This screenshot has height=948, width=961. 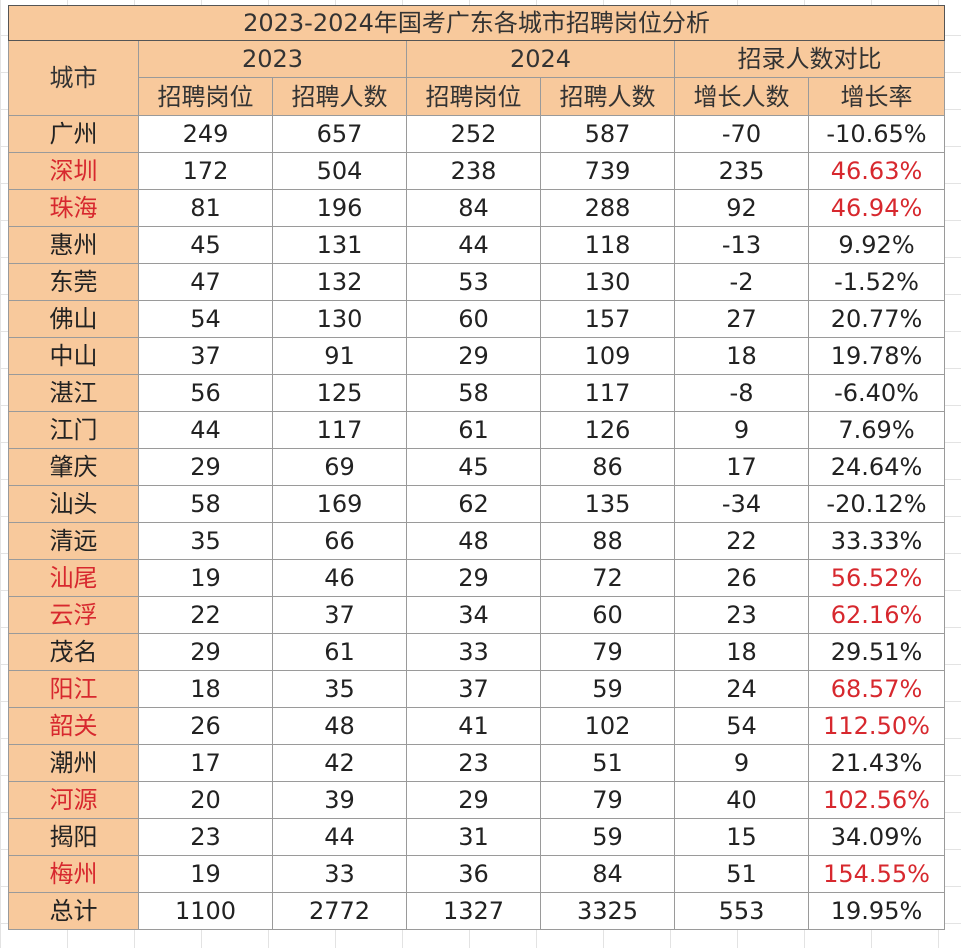 What do you see at coordinates (73, 615) in the screenshot?
I see `city-cell: 云浮` at bounding box center [73, 615].